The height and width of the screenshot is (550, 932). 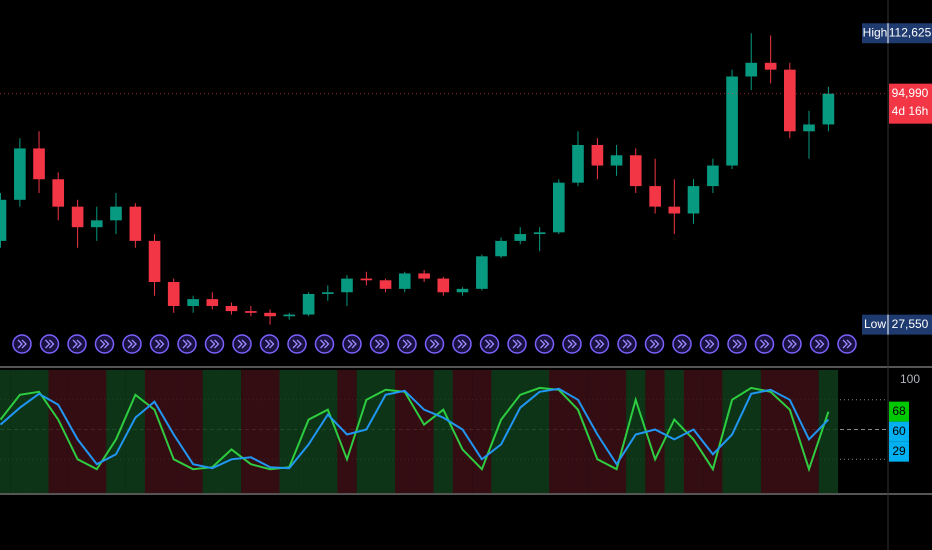 I want to click on range-tag-value: 112,625, so click(x=910, y=32).